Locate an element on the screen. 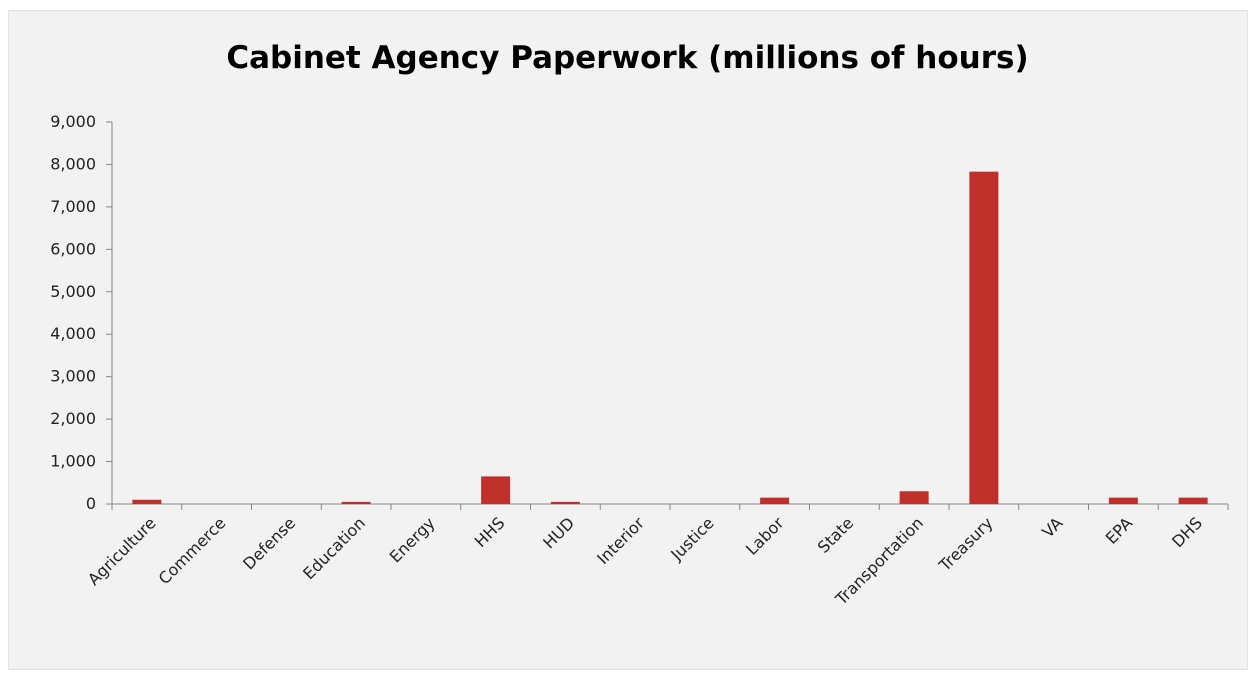  y-tick-label: 6,000 is located at coordinates (73, 248).